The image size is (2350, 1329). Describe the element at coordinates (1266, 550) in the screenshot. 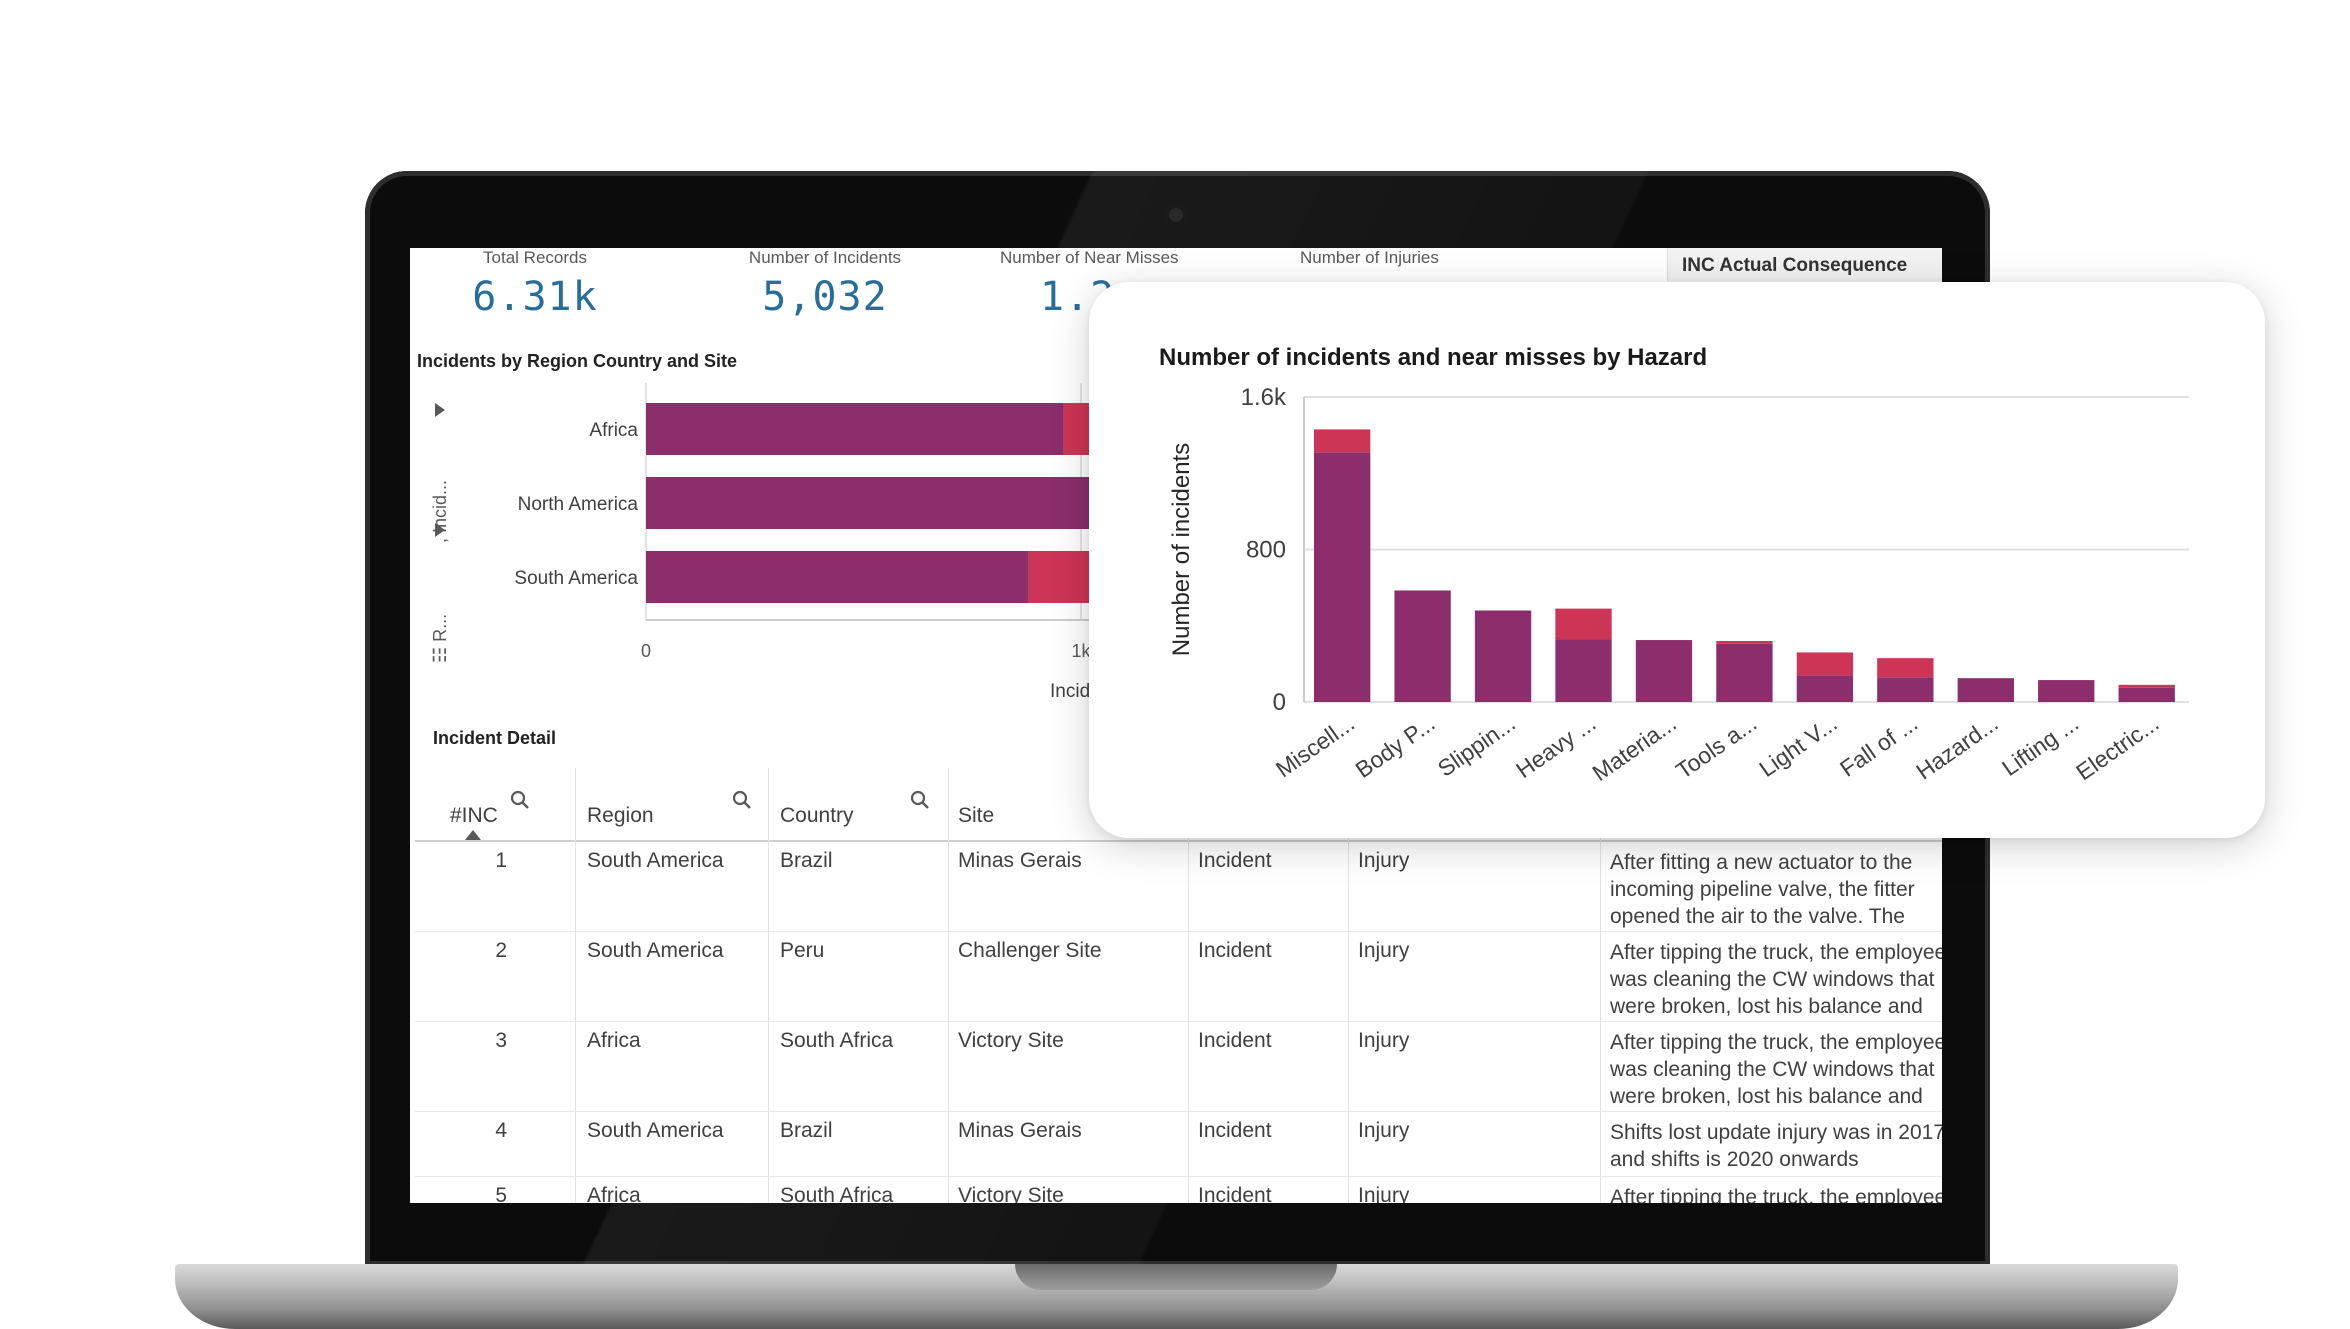

I see `y-tick-label: 800` at that location.